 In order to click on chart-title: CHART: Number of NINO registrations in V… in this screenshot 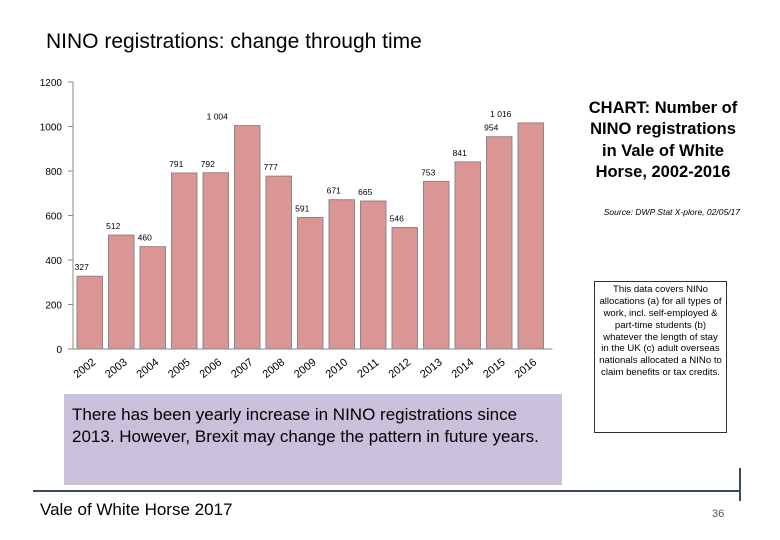, I will do `click(663, 140)`.